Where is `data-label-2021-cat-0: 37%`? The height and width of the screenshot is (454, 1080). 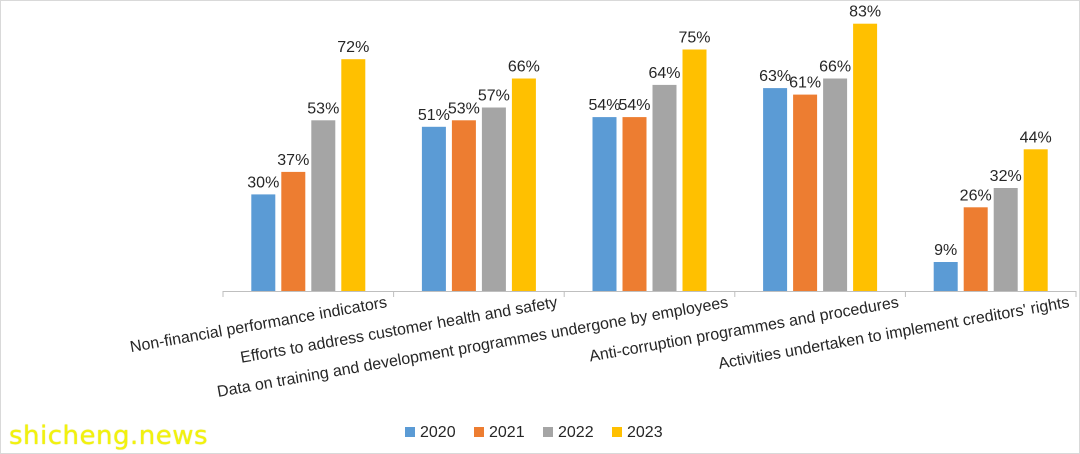
data-label-2021-cat-0: 37% is located at coordinates (293, 160).